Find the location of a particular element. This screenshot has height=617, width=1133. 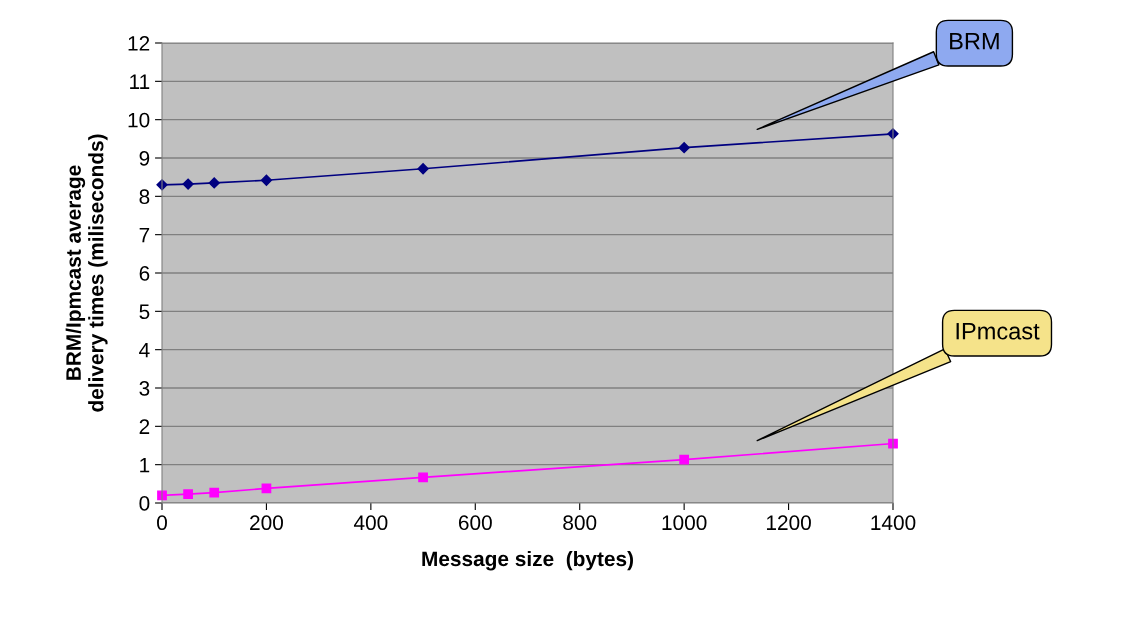

y-tick-label: 4 is located at coordinates (144, 350).